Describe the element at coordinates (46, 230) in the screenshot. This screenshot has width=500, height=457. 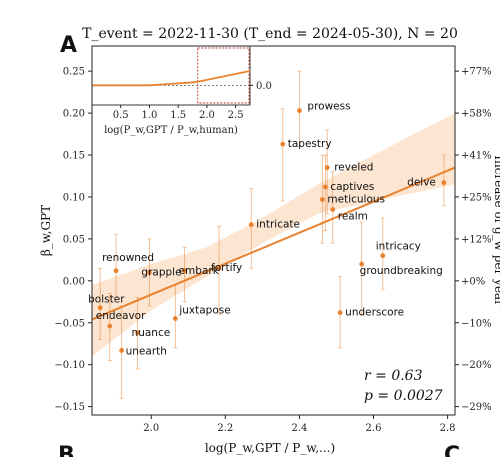
I see `y-axis-label: β_w,GPT` at that location.